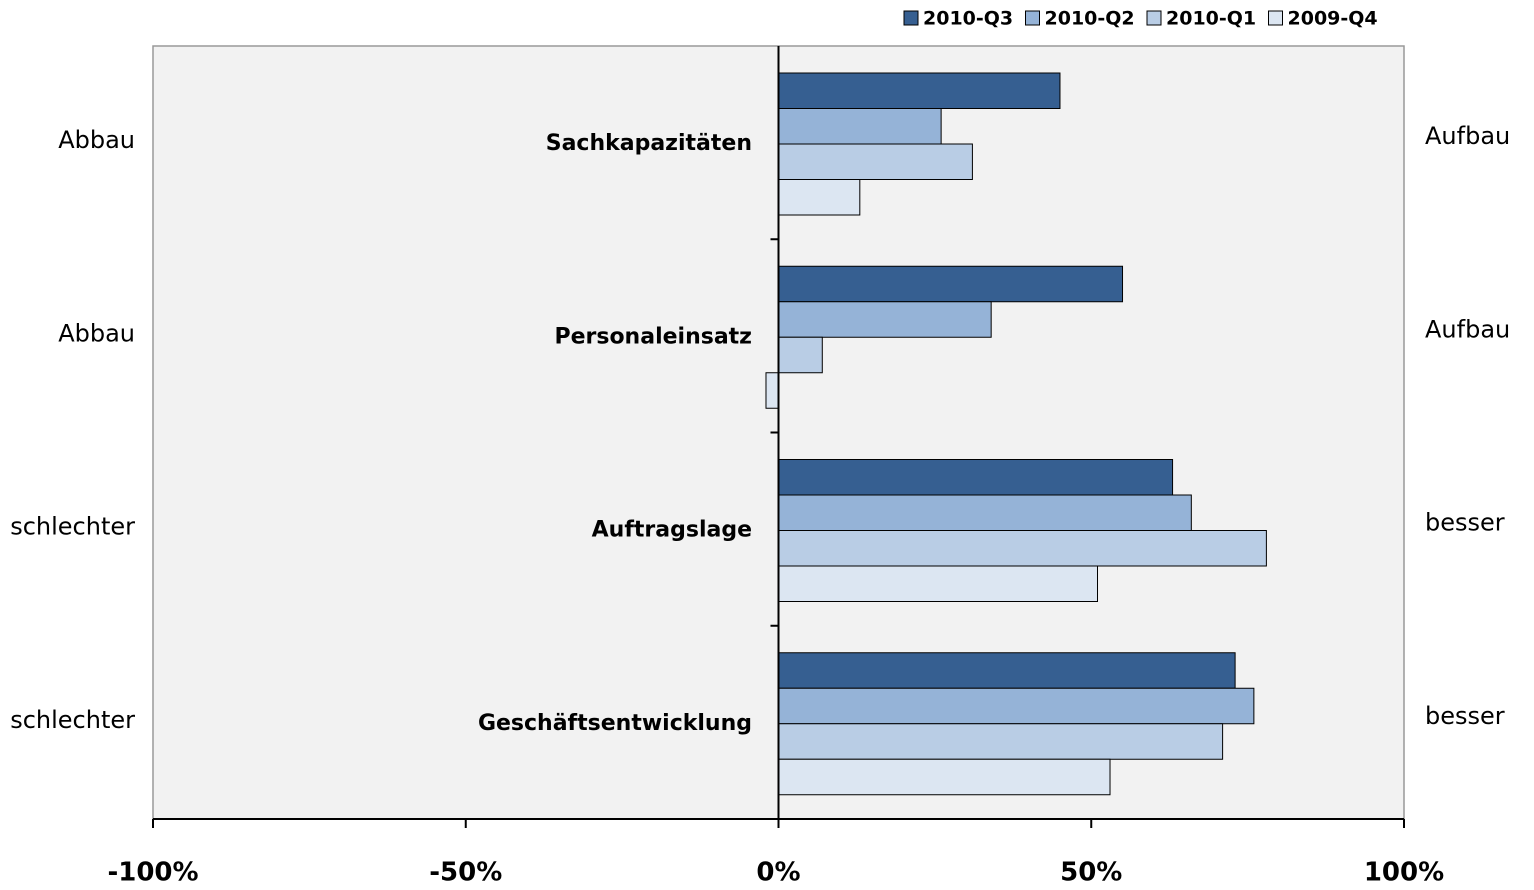 Image resolution: width=1534 pixels, height=890 pixels. What do you see at coordinates (649, 143) in the screenshot?
I see `category-label: Sachkapazitäten` at bounding box center [649, 143].